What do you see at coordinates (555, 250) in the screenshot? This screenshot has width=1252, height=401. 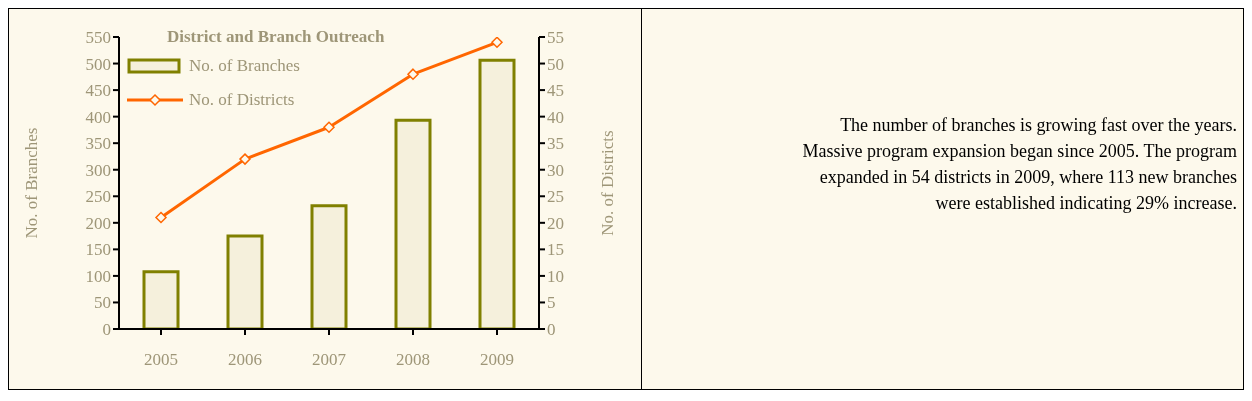 I see `y2-tick-label: 15` at bounding box center [555, 250].